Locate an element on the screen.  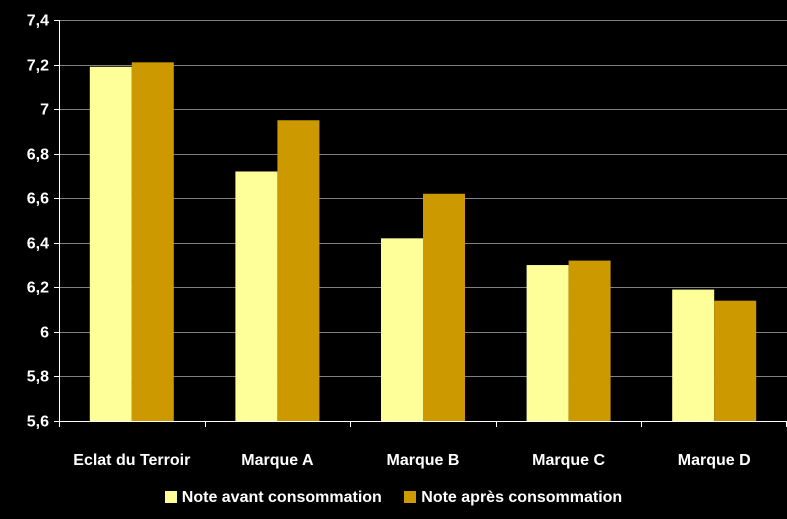
y-tick-label: 6 is located at coordinates (44, 333).